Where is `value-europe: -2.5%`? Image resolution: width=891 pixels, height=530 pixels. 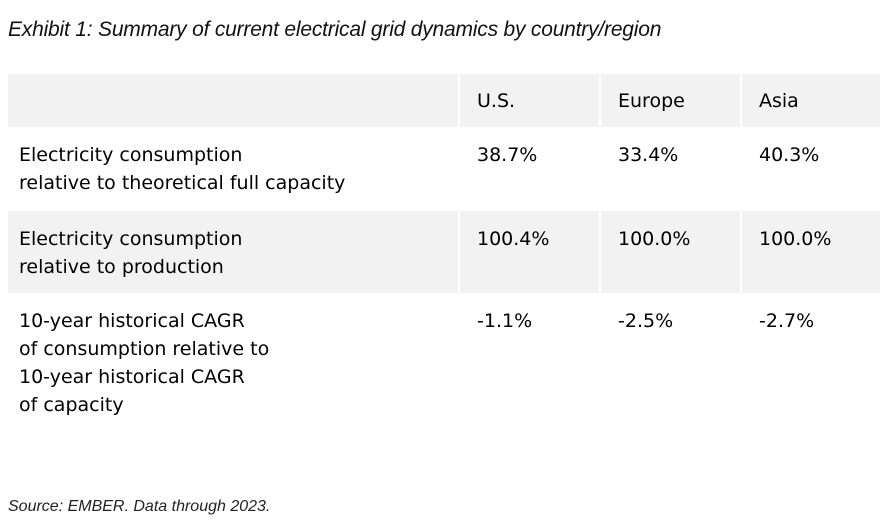
value-europe: -2.5% is located at coordinates (669, 360).